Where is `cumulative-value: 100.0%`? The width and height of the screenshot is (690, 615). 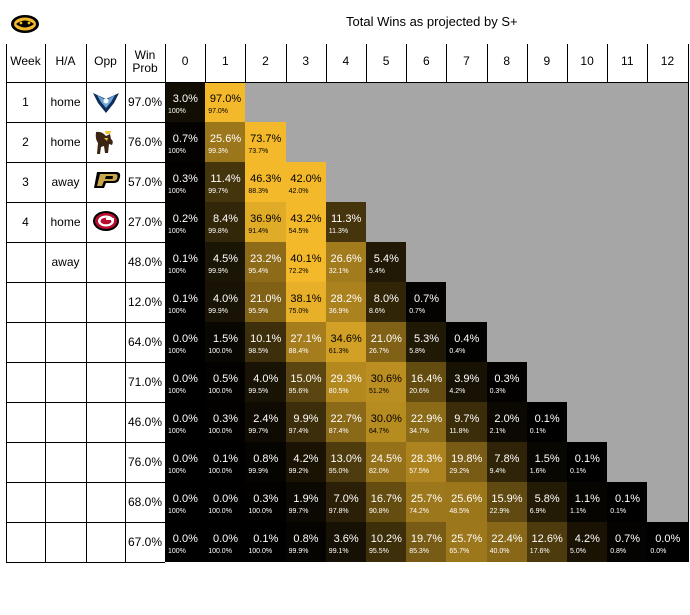 cumulative-value: 100.0% is located at coordinates (220, 471).